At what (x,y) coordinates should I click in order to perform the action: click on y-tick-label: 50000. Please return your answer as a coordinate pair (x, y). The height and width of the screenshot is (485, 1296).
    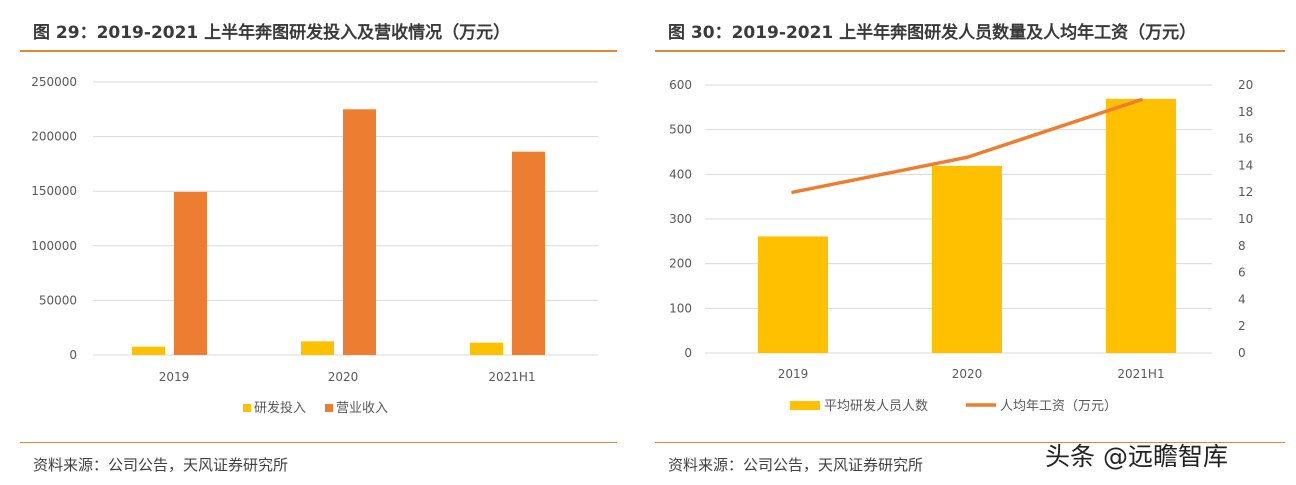
    Looking at the image, I should click on (58, 300).